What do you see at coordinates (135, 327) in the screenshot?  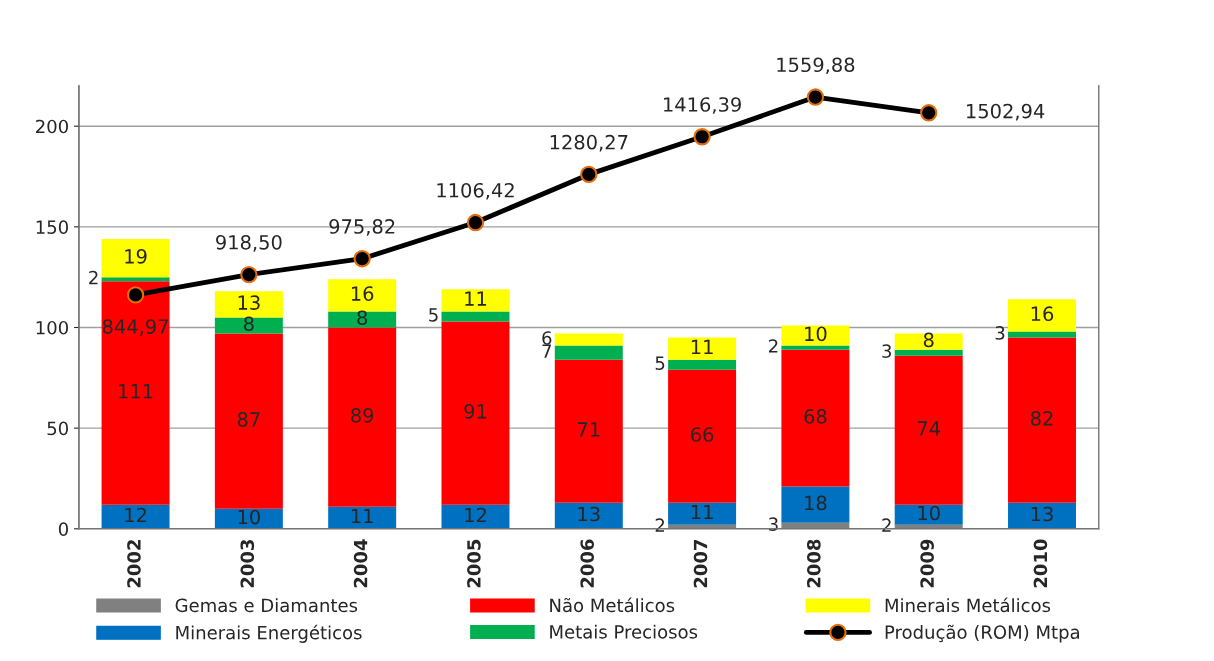 I see `data-label: 844,97` at bounding box center [135, 327].